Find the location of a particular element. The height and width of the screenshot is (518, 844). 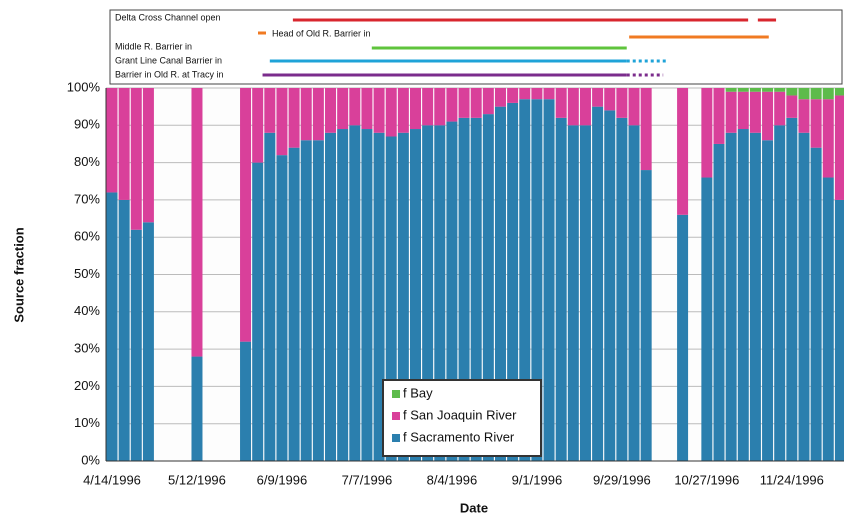

x-tick-label: 7/7/1996 is located at coordinates (367, 479).